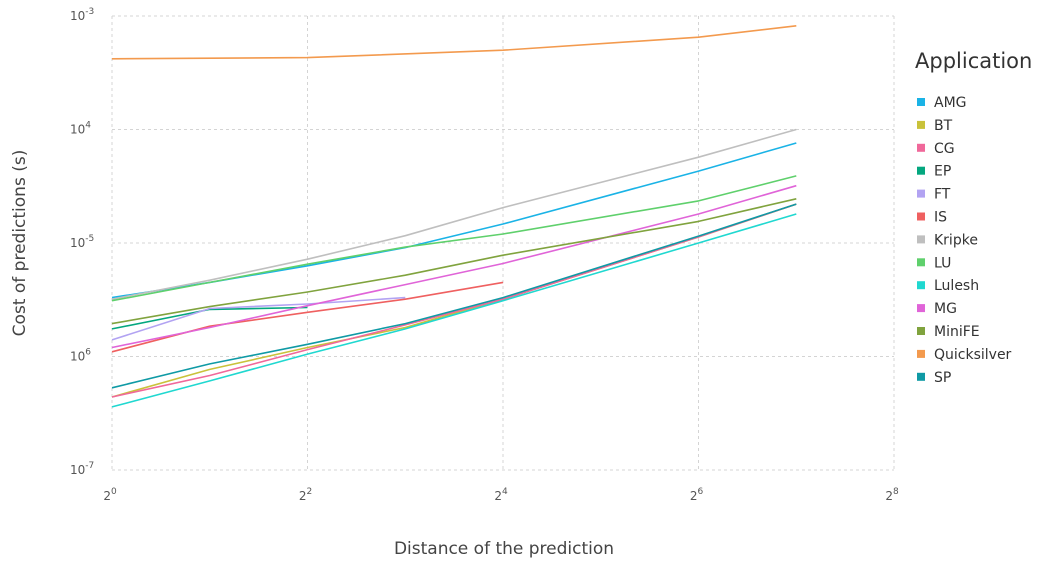  Describe the element at coordinates (82, 15) in the screenshot. I see `y-tick-label: 10-3` at that location.